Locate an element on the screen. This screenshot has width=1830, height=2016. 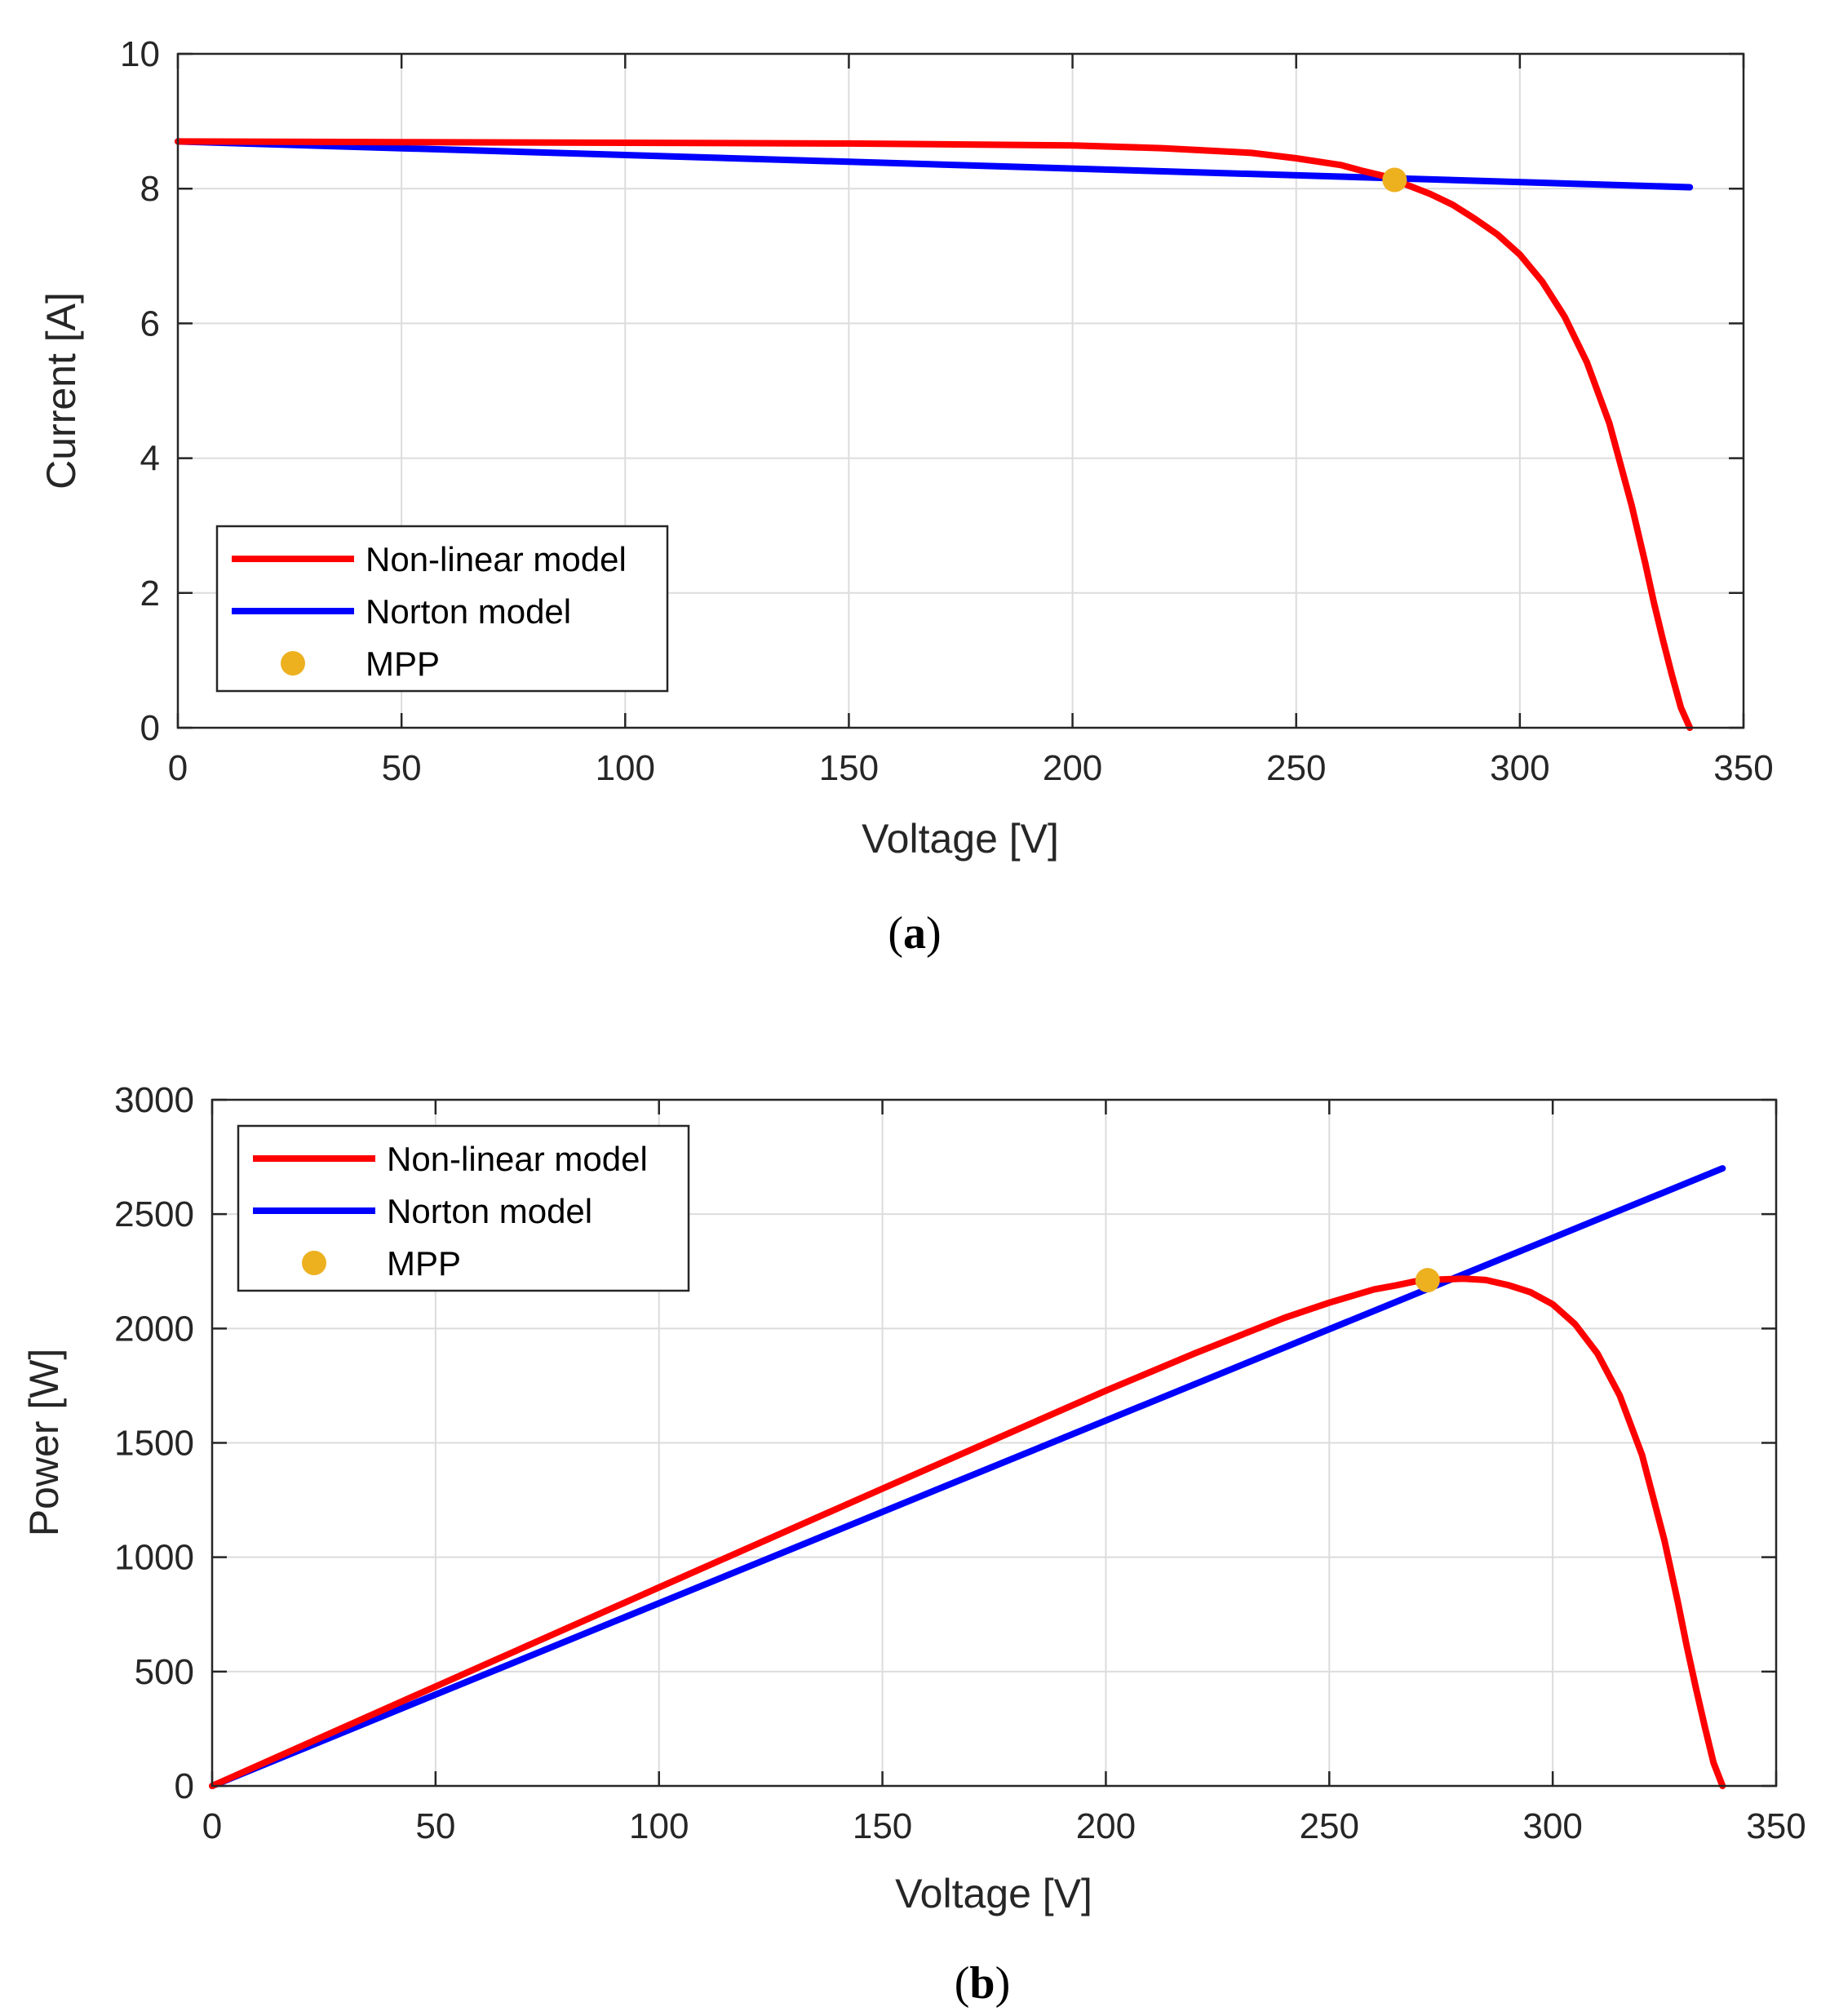
y-tick-label: 1500 is located at coordinates (154, 1444).